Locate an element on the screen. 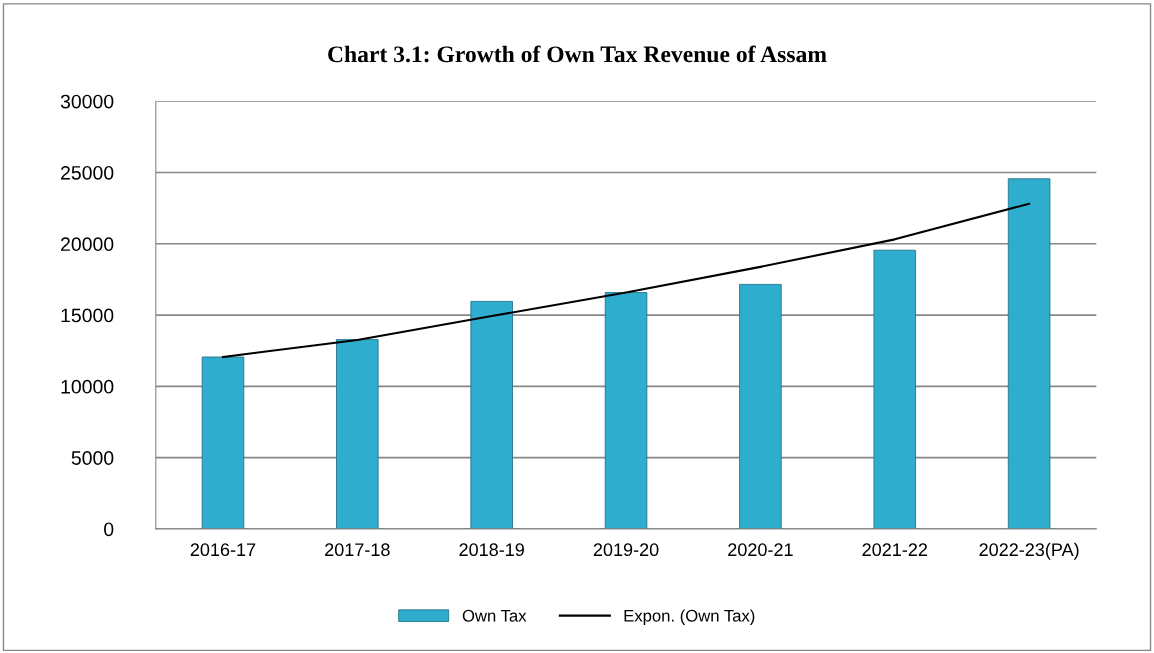 This screenshot has height=653, width=1154. y-tick-label: 10000 is located at coordinates (87, 386).